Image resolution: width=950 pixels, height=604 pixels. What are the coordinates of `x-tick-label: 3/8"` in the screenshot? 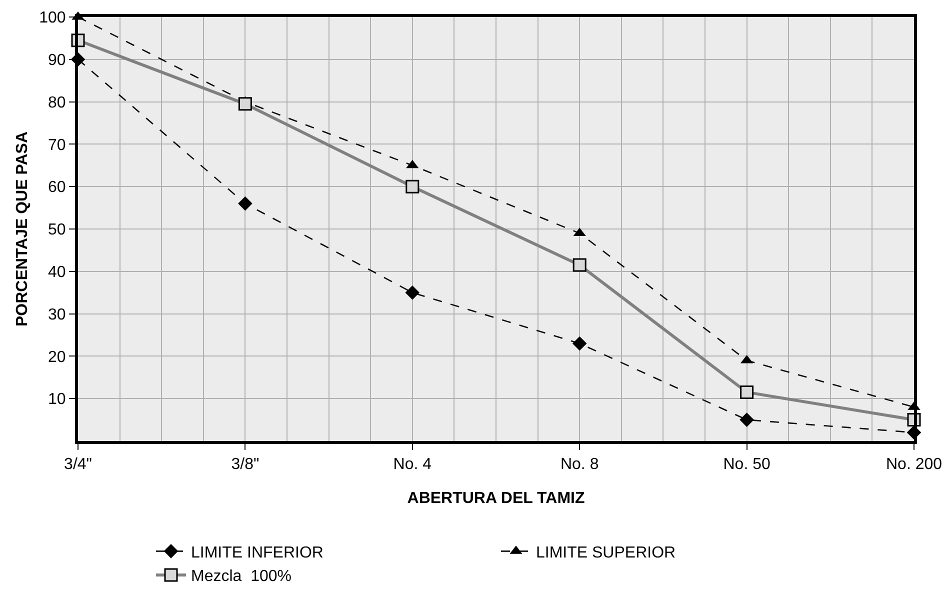 It's located at (245, 465).